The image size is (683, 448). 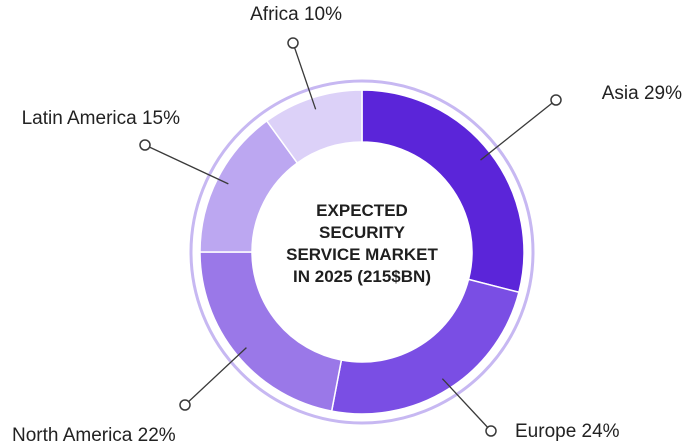 I want to click on leader-line-latin-america, so click(x=186, y=164).